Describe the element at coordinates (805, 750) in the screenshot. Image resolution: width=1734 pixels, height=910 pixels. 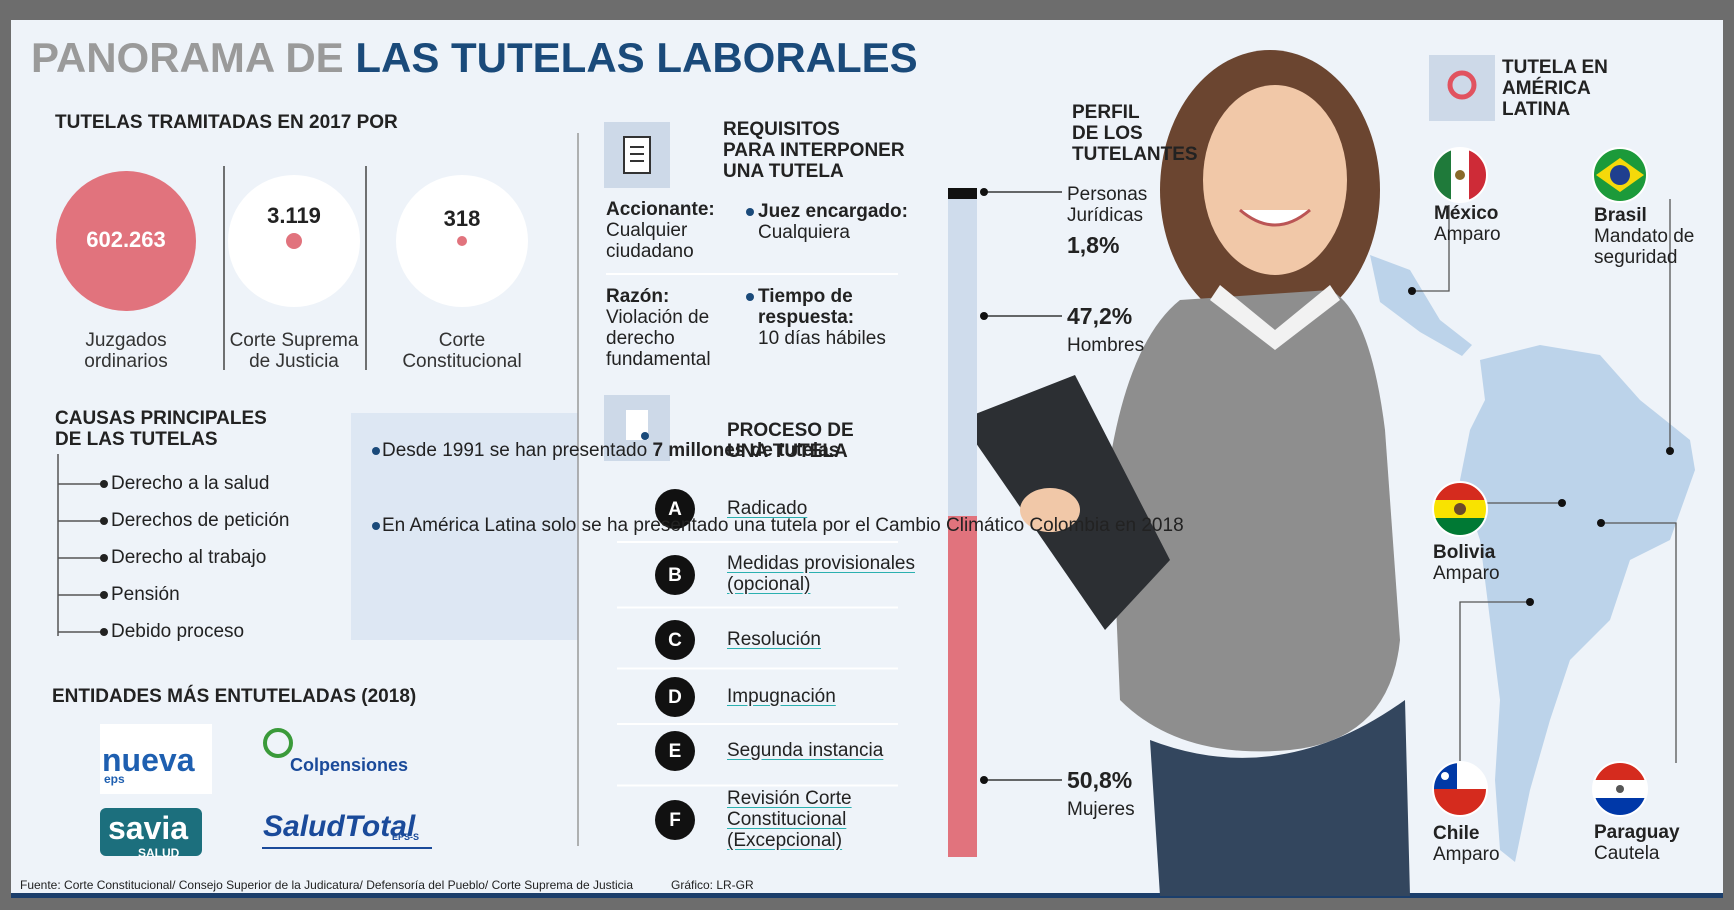
I see `step-text: Segunda instancia` at that location.